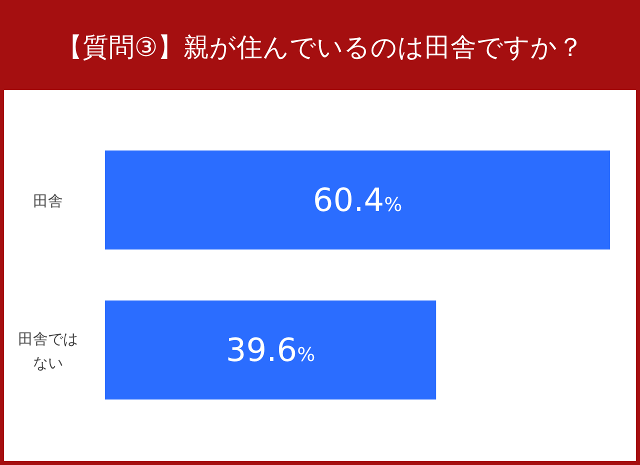 The height and width of the screenshot is (465, 640). Describe the element at coordinates (48, 351) in the screenshot. I see `y-tick-label: 田舎ではない` at that location.